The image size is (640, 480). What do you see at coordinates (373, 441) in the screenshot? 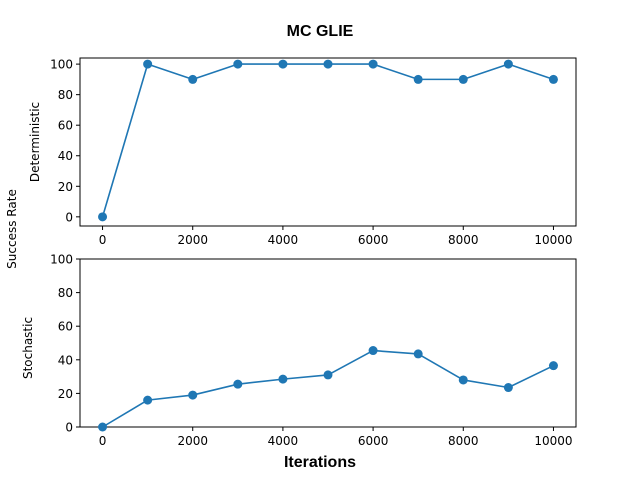
I see `stochastic-x-tick-label: 6000` at bounding box center [373, 441].